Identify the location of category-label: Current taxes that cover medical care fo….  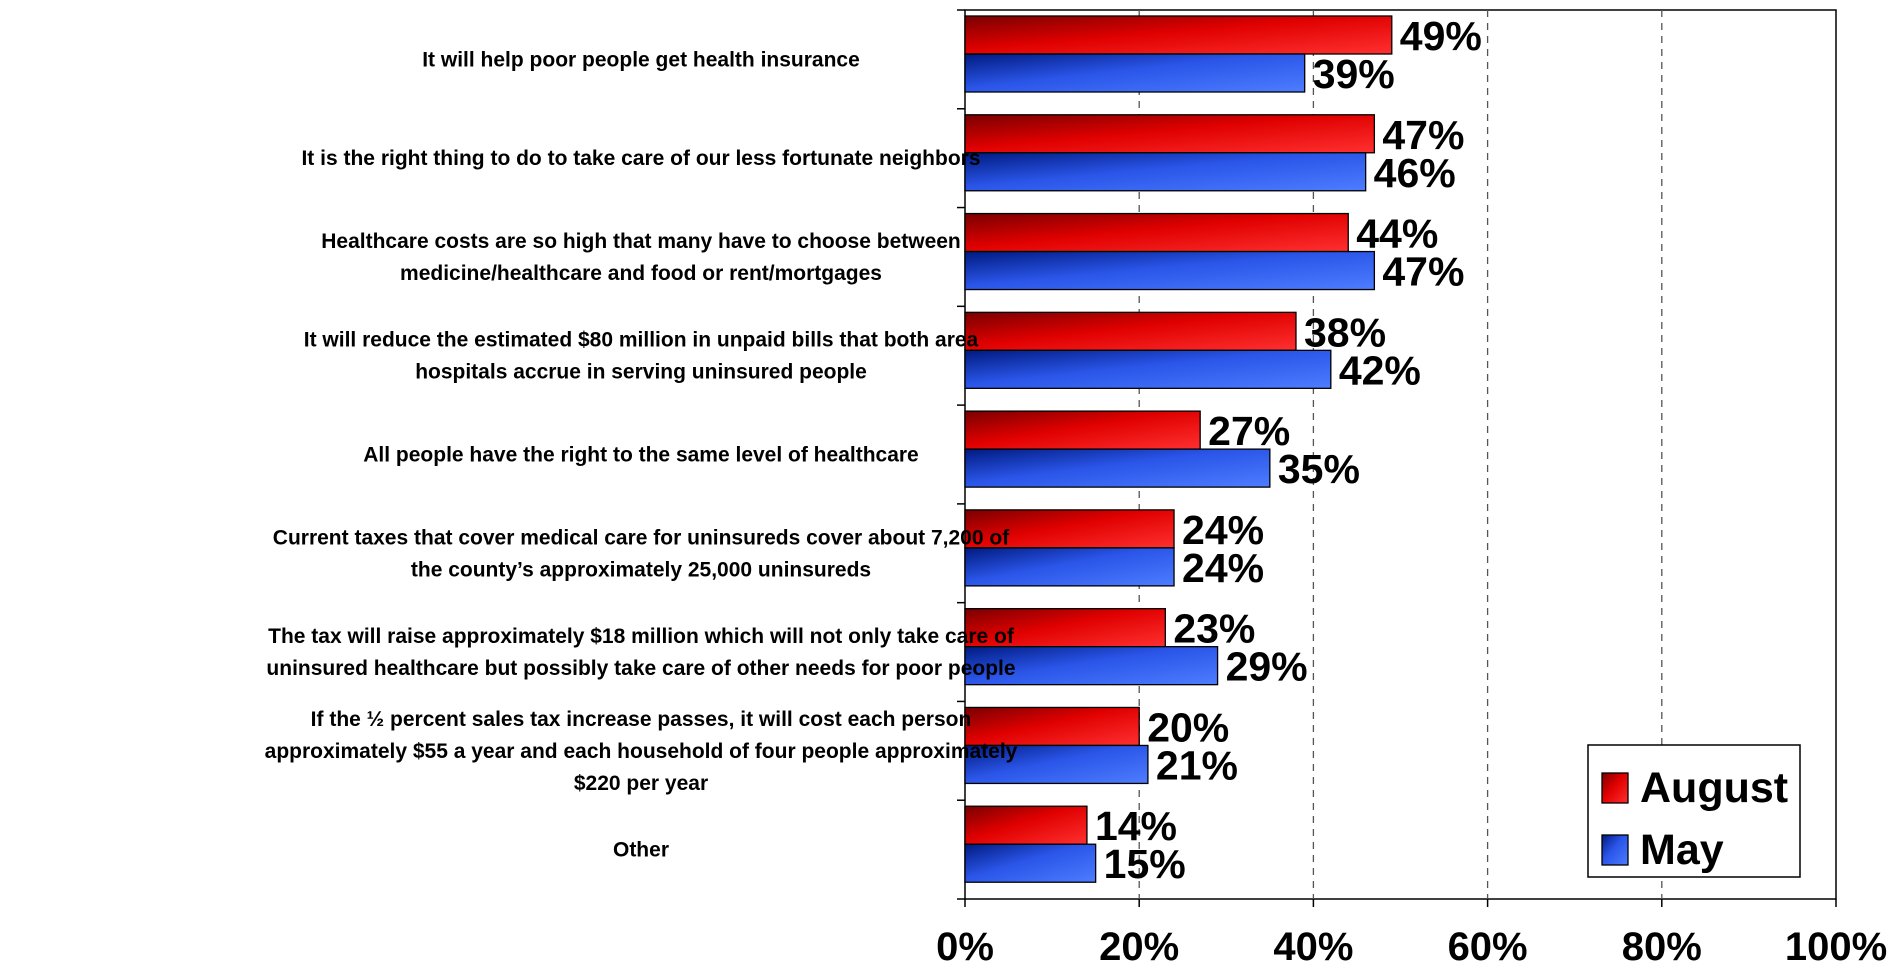
(641, 553).